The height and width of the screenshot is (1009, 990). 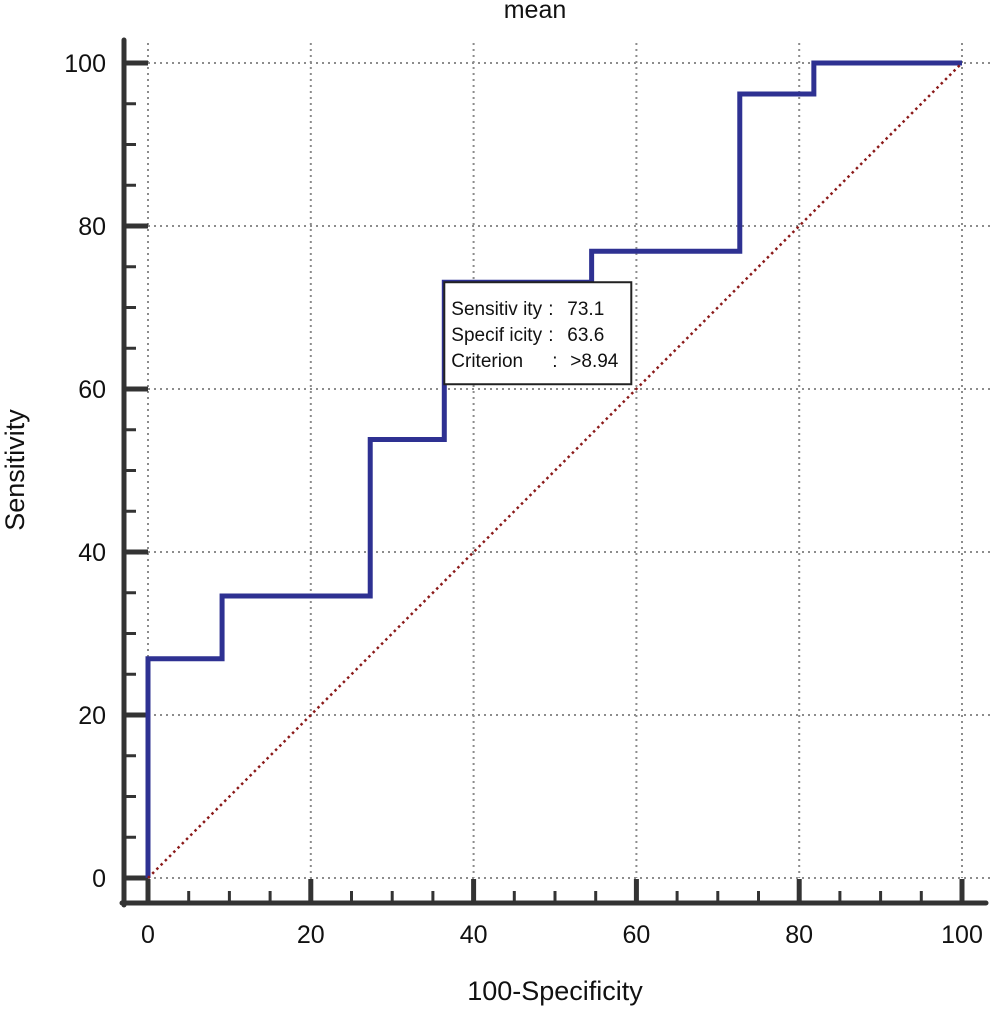 What do you see at coordinates (585, 309) in the screenshot?
I see `annotation-value: 73.1` at bounding box center [585, 309].